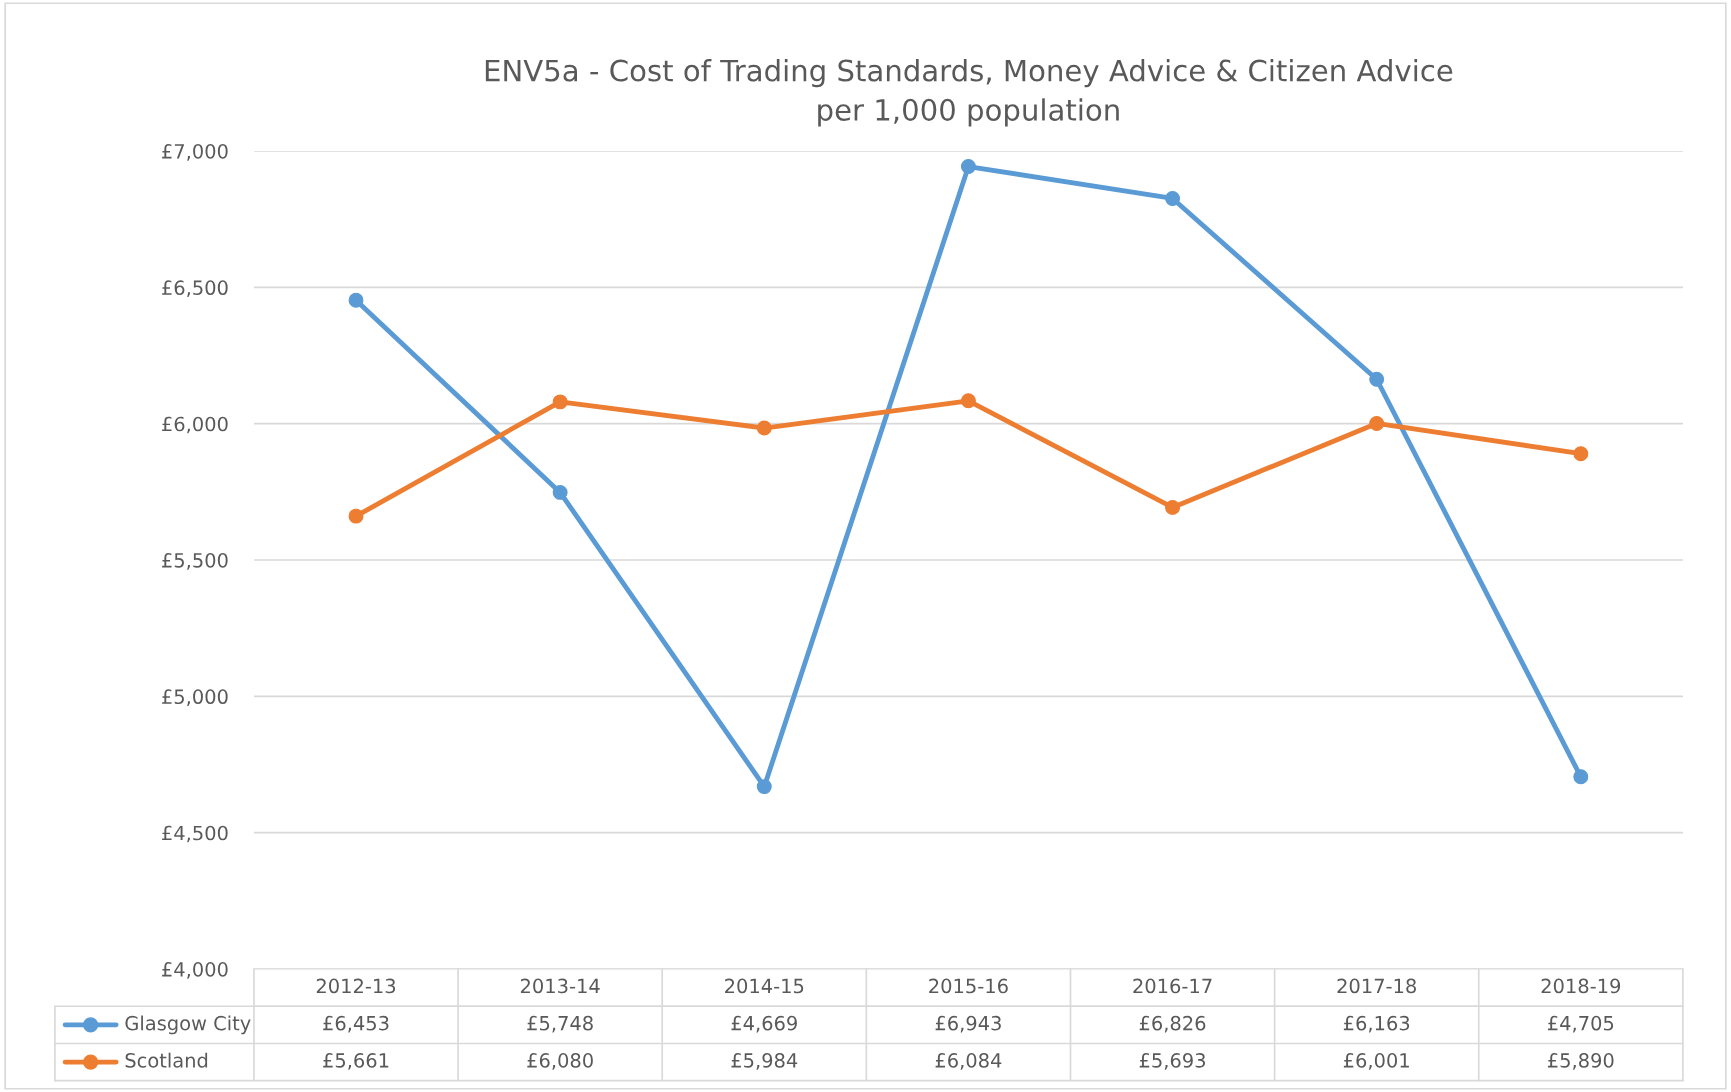 This screenshot has width=1731, height=1092. Describe the element at coordinates (195, 289) in the screenshot. I see `y-tick-label: £6,500` at that location.